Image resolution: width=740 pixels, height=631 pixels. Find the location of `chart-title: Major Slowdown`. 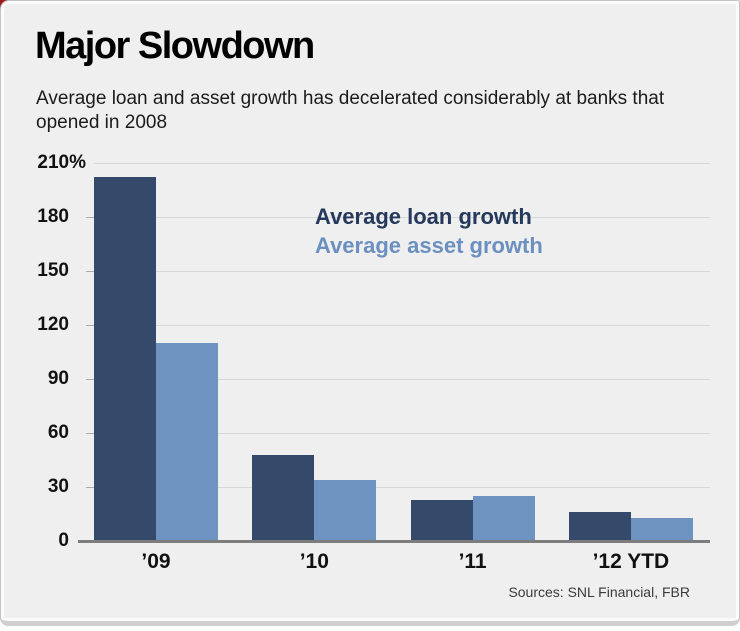

chart-title: Major Slowdown is located at coordinates (175, 46).